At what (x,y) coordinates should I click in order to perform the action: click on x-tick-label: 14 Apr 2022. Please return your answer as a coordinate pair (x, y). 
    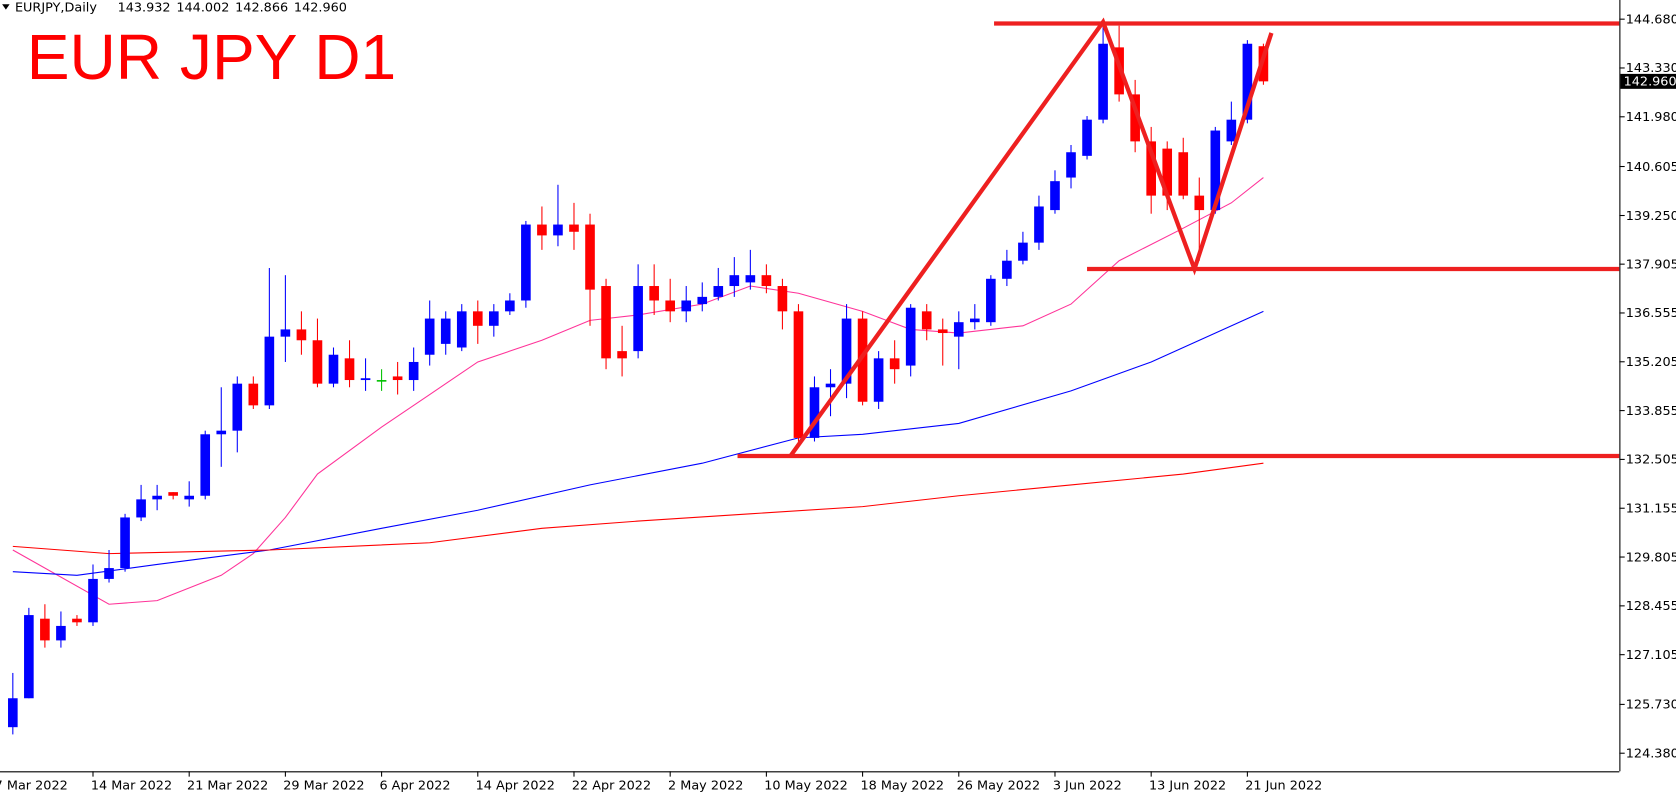
    Looking at the image, I should click on (515, 785).